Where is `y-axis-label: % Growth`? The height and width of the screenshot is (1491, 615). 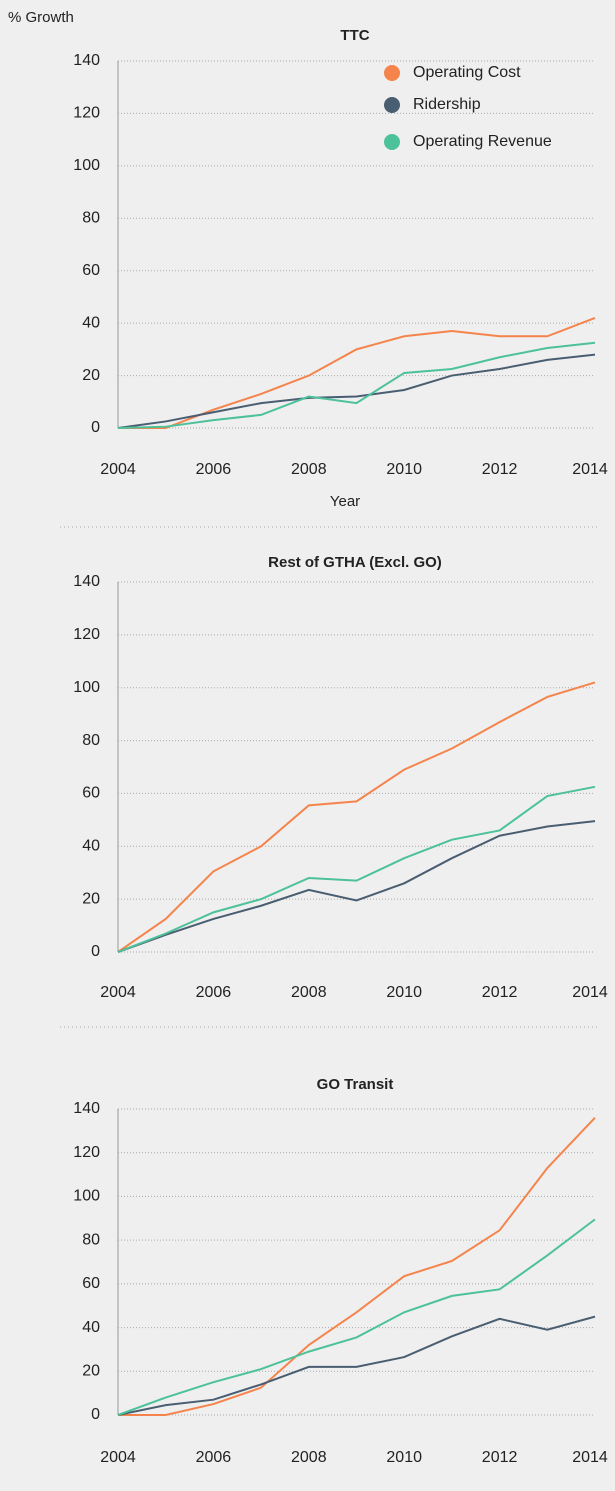
y-axis-label: % Growth is located at coordinates (41, 17).